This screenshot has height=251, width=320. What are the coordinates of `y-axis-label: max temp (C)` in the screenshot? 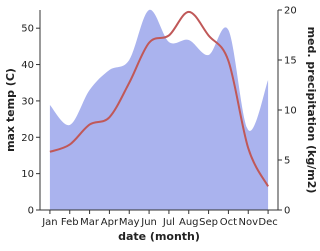 It's located at (10, 110).